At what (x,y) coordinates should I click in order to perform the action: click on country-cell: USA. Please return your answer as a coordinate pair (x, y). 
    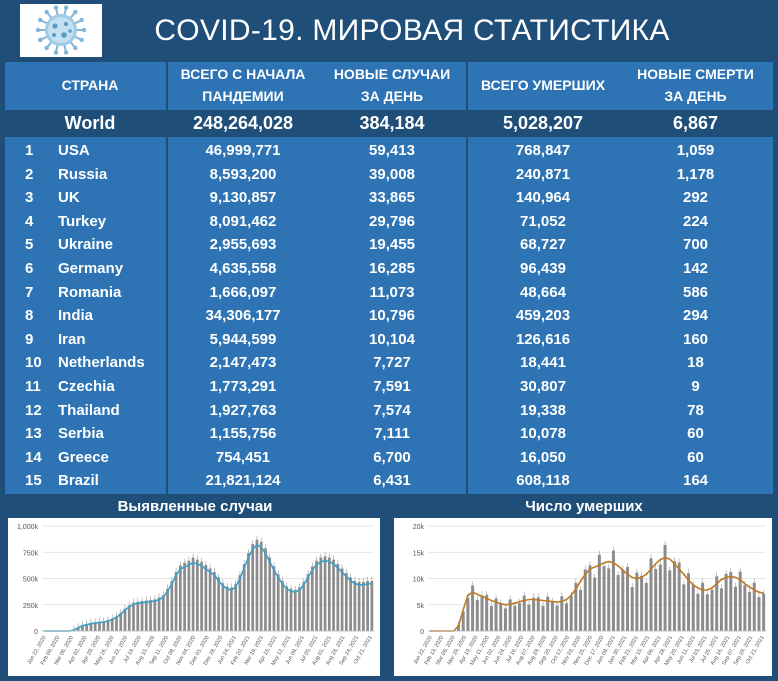
    Looking at the image, I should click on (74, 150).